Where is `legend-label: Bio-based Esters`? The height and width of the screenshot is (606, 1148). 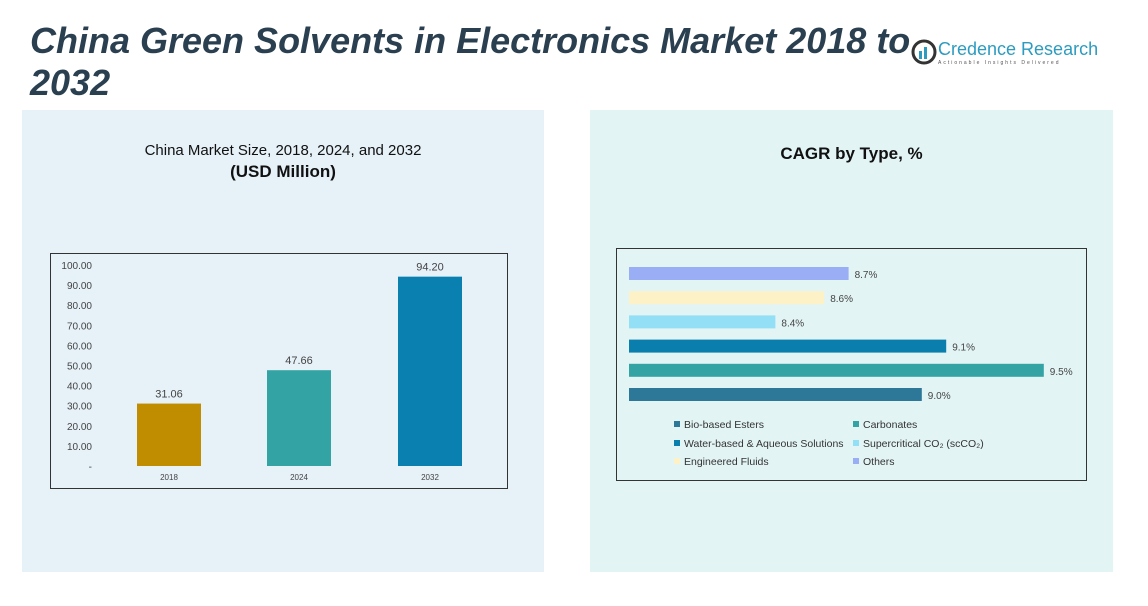 legend-label: Bio-based Esters is located at coordinates (724, 425).